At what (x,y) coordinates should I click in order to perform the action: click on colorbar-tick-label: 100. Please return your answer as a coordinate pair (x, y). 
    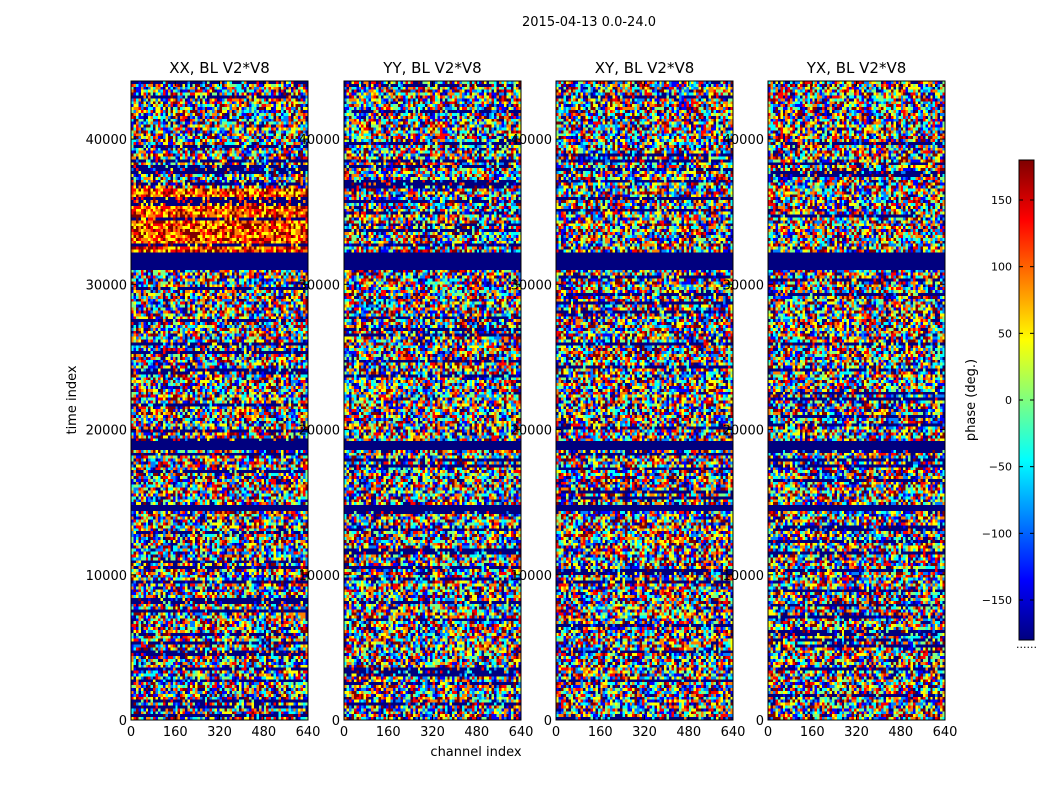
    Looking at the image, I should click on (1001, 267).